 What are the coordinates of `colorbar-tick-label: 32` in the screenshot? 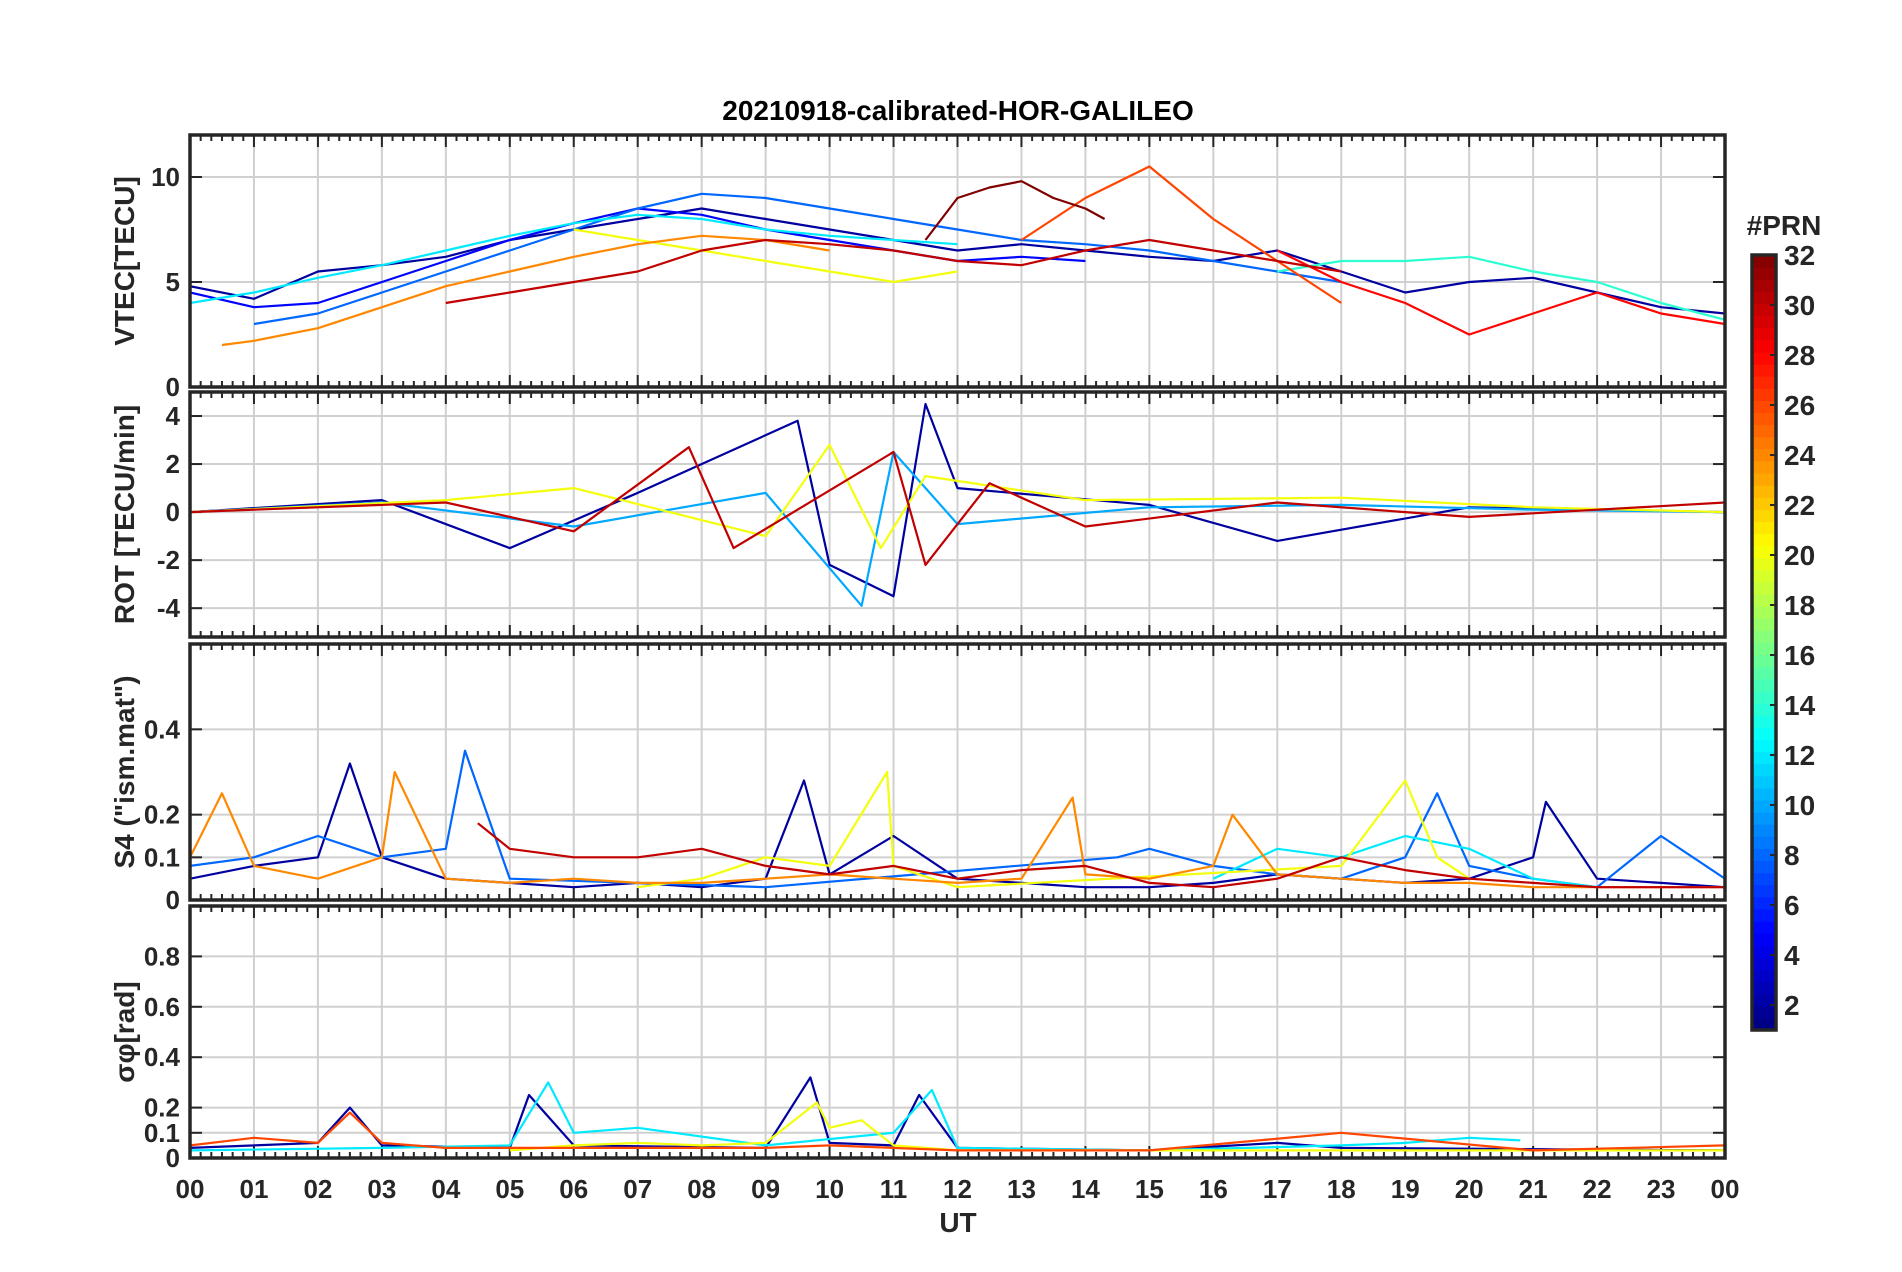 It's located at (1799, 255).